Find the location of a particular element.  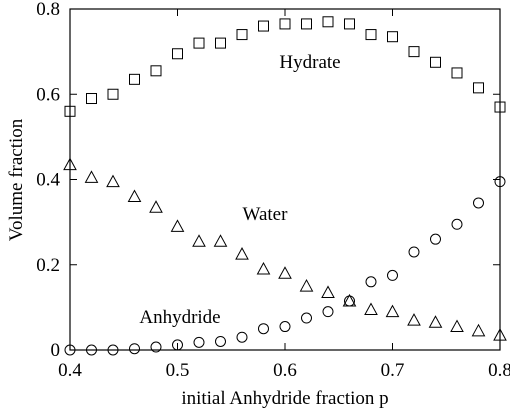

x-axis-label: initial Anhydride fraction p is located at coordinates (284, 398).